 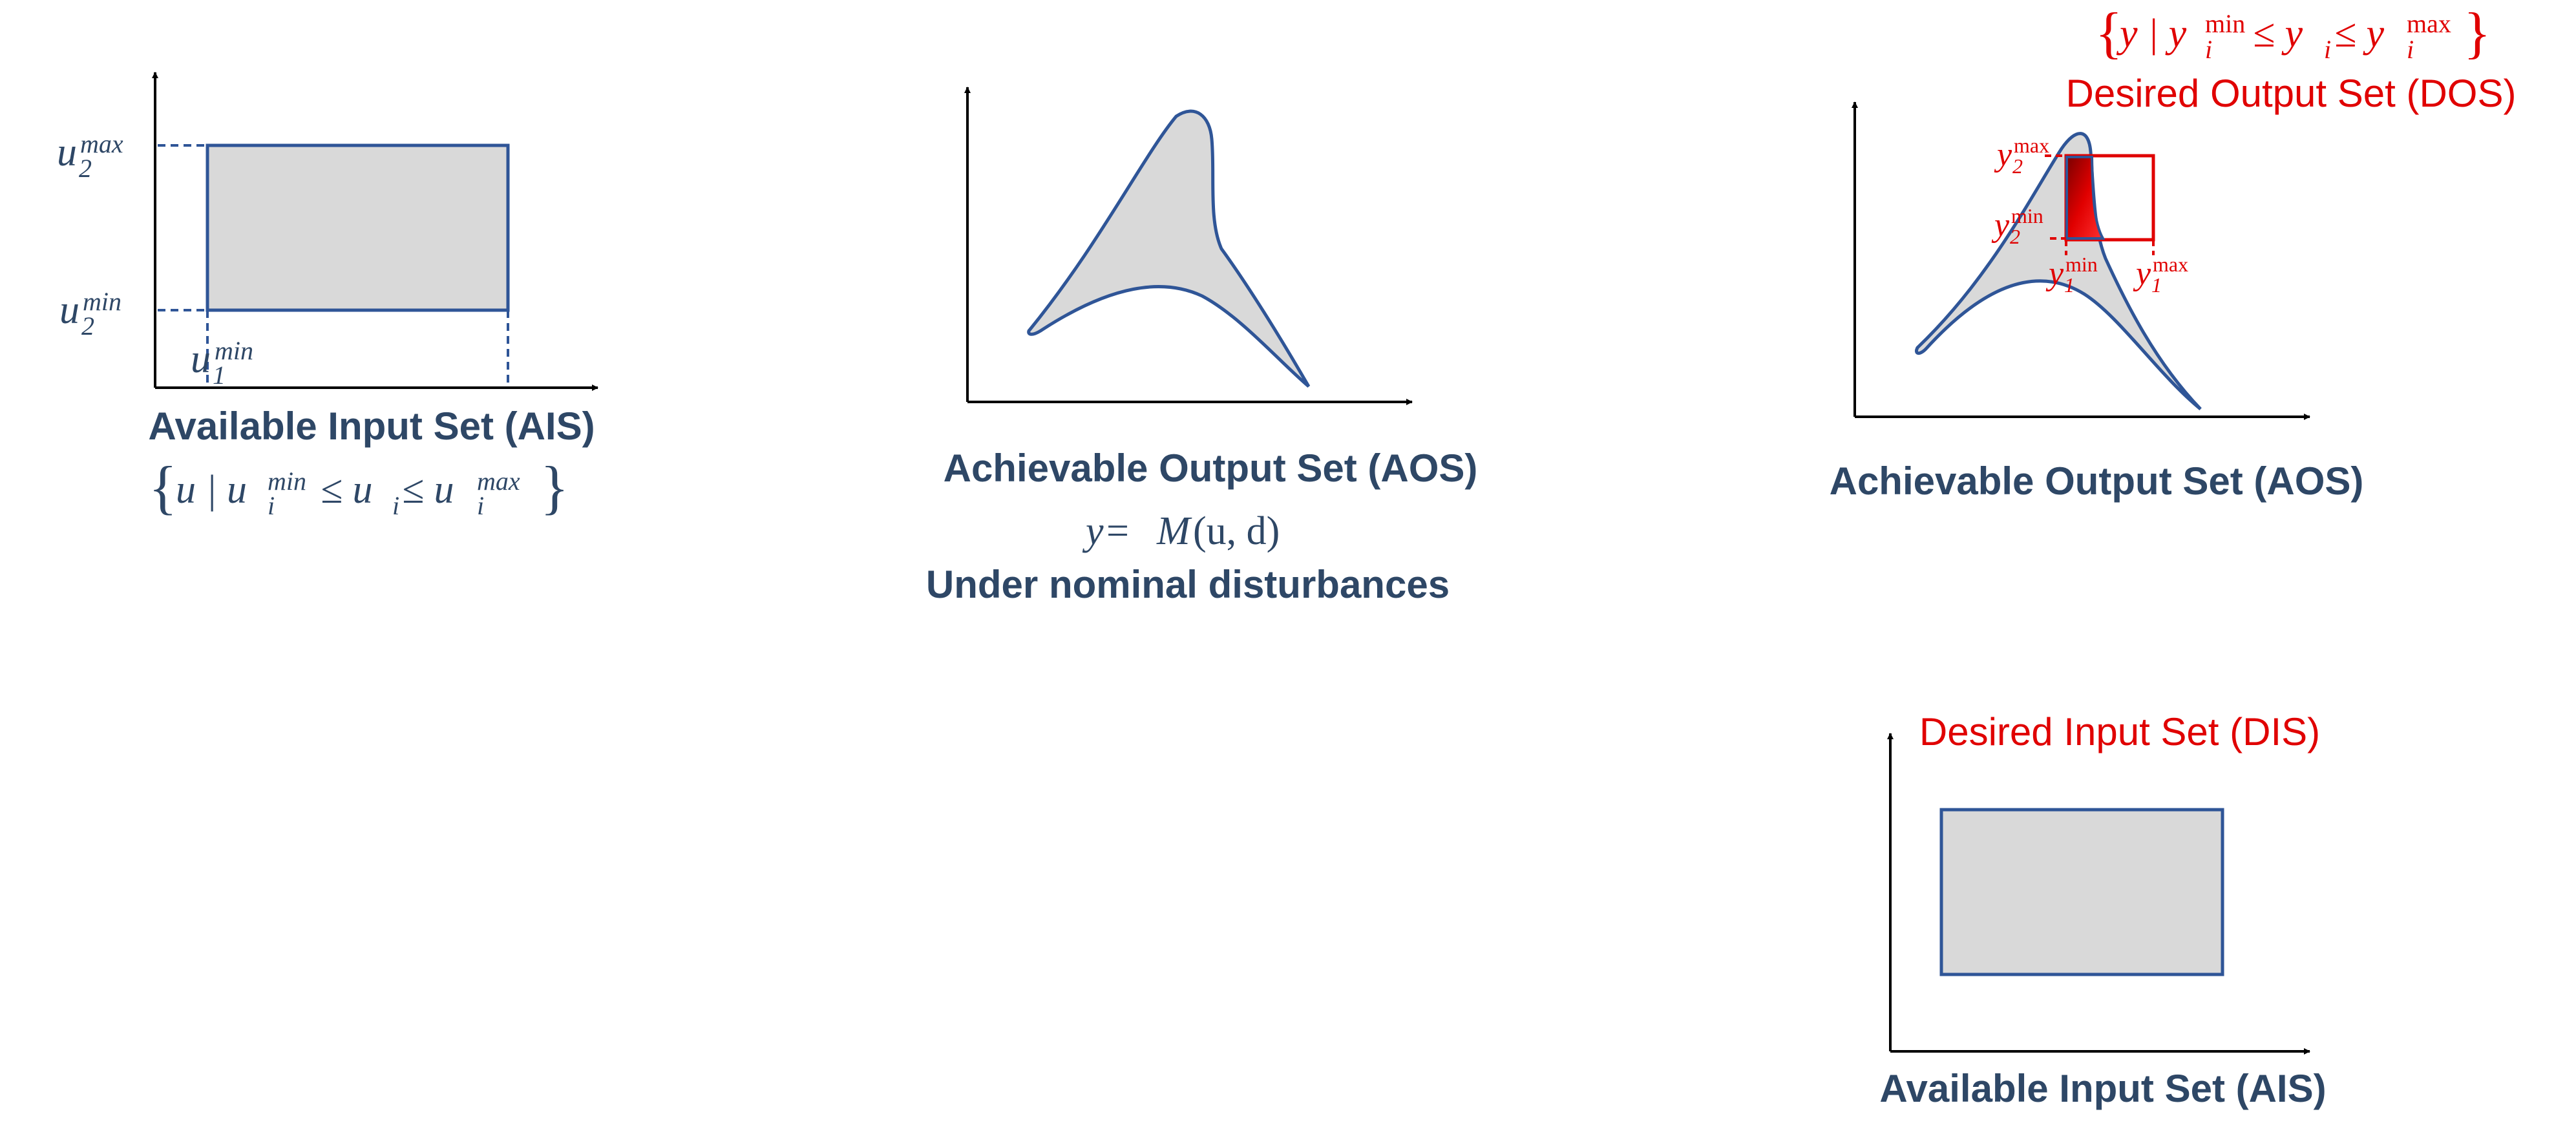 What do you see at coordinates (90, 156) in the screenshot?
I see `u2max-label: u2max` at bounding box center [90, 156].